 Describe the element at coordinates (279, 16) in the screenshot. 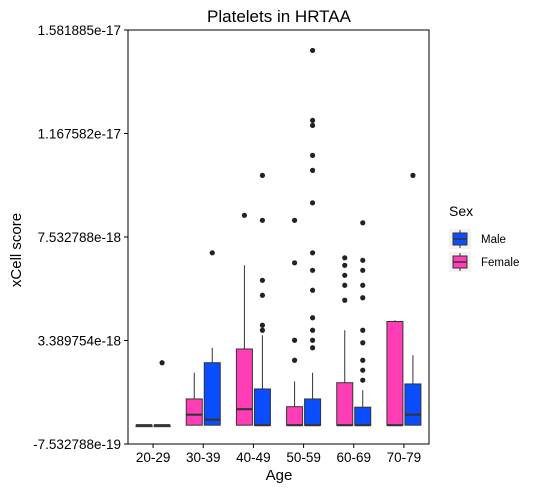

I see `chart-title: Platelets in HRTAA` at that location.